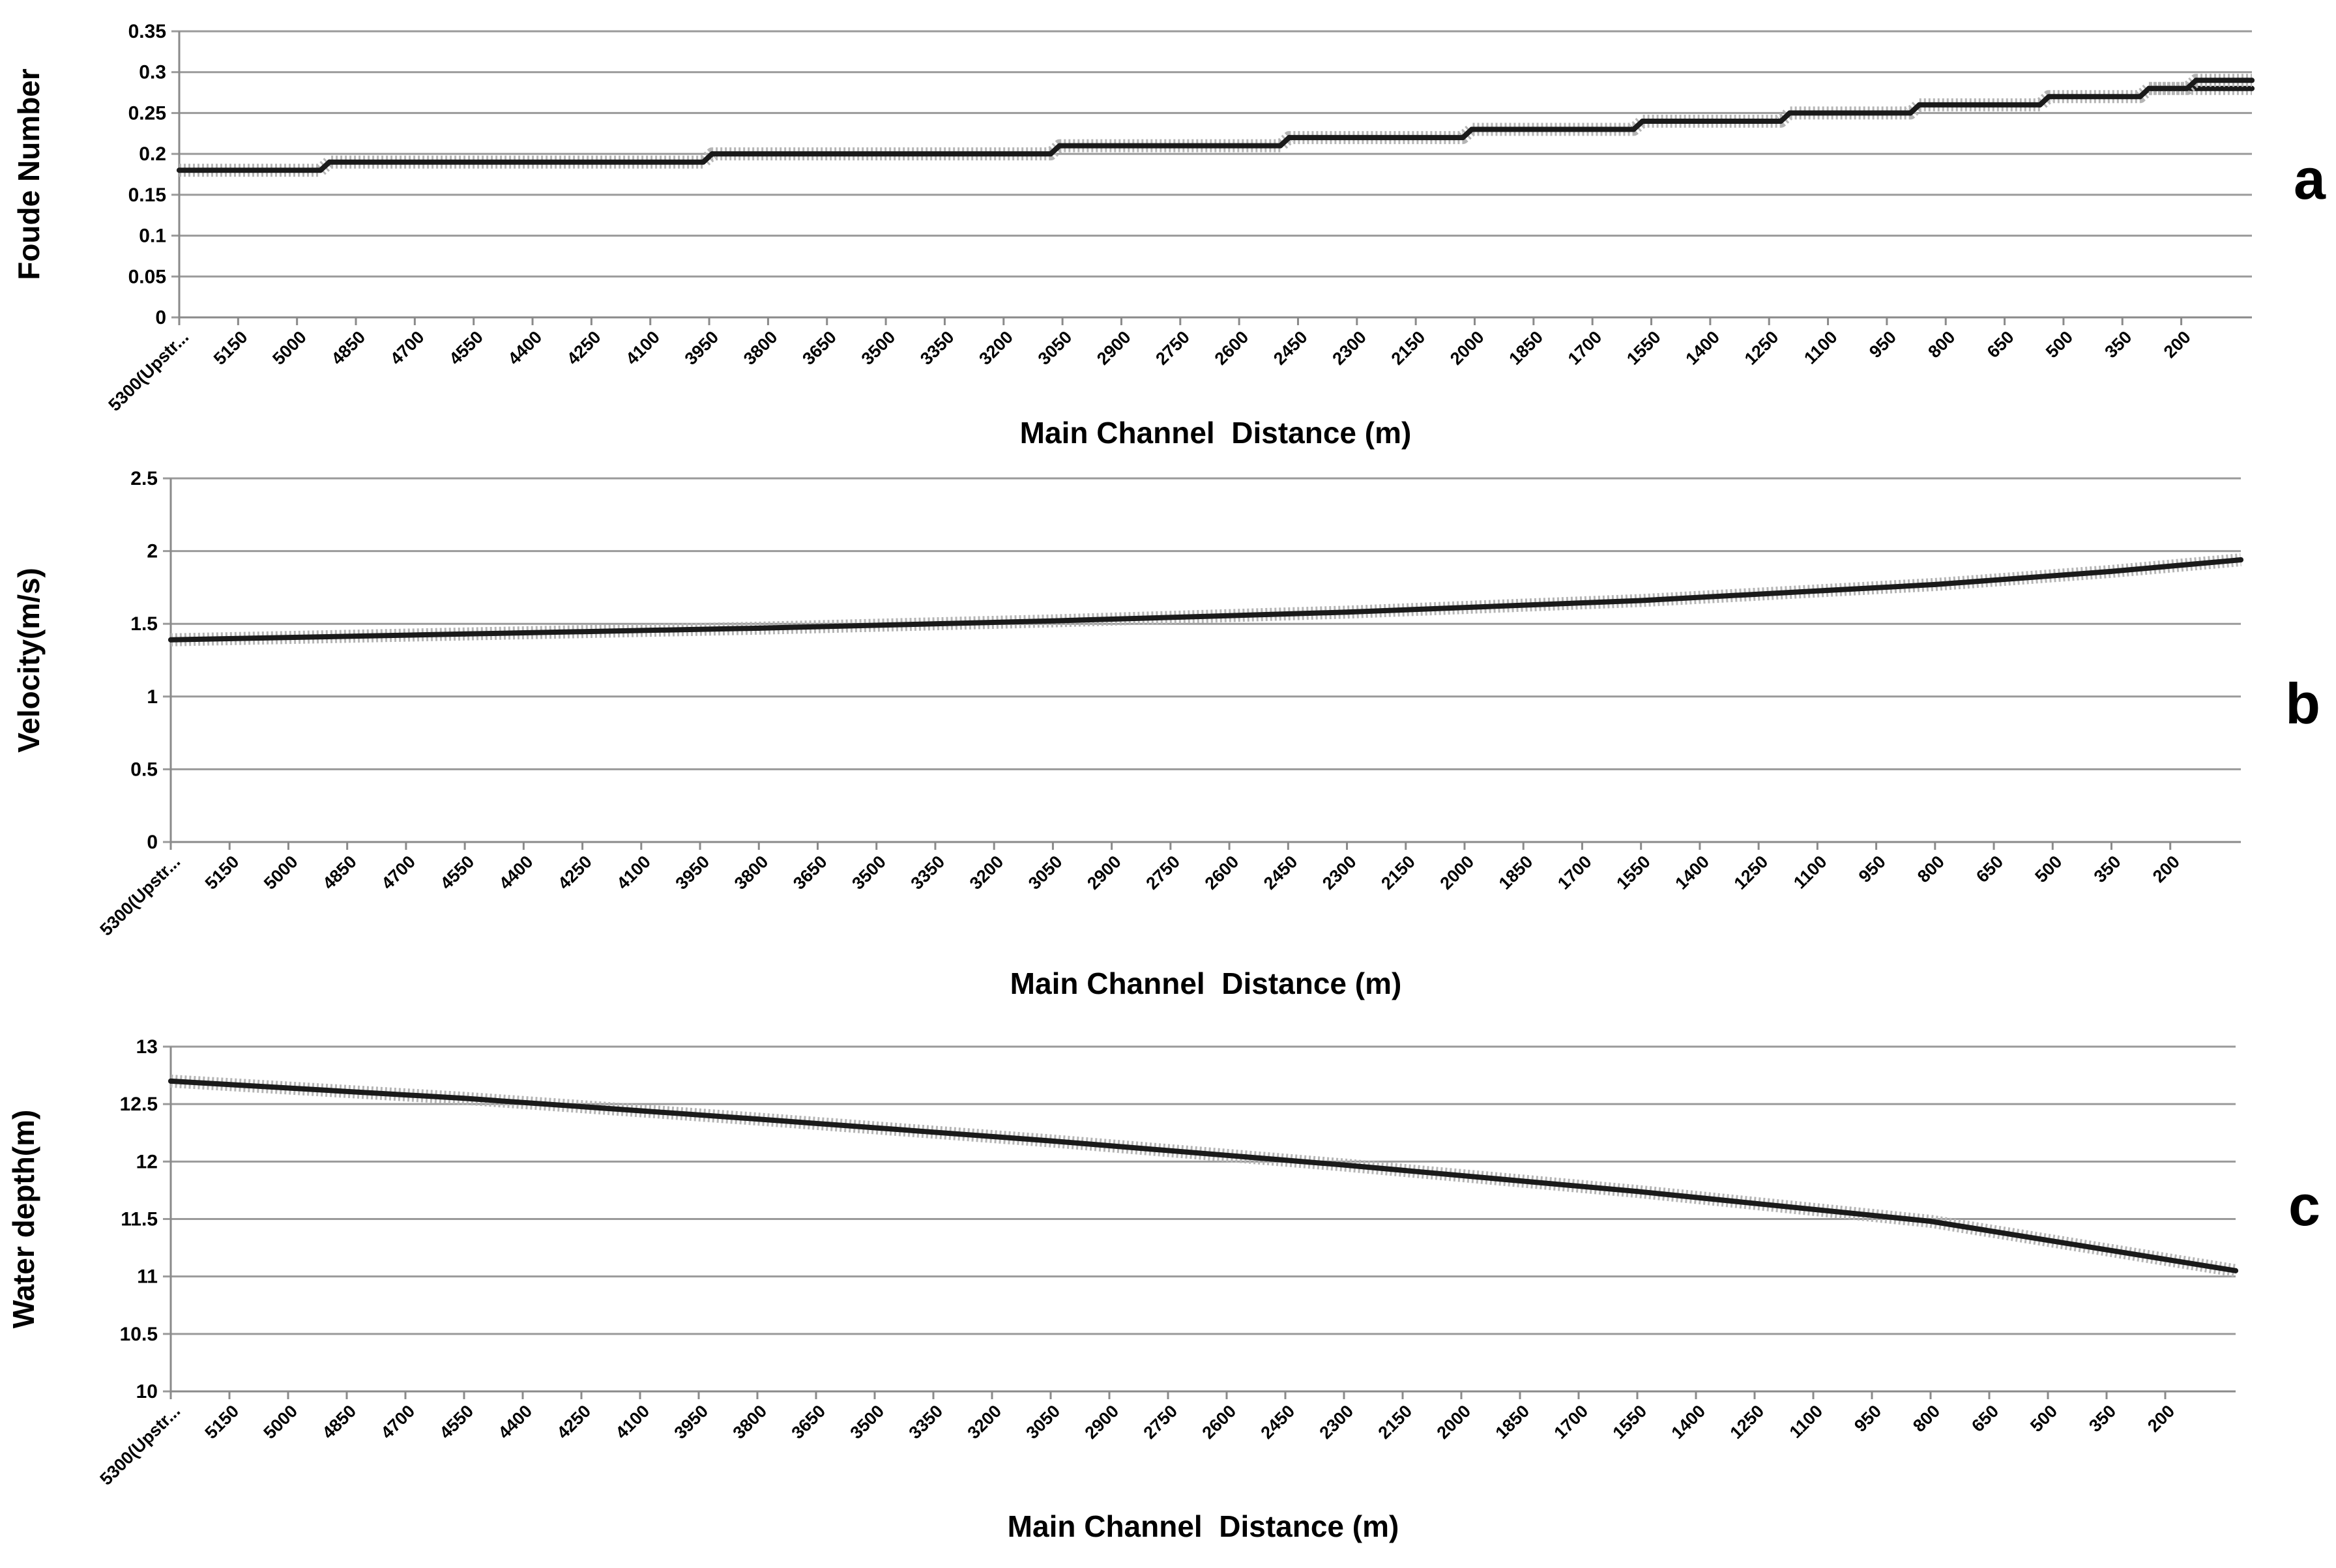 The image size is (2336, 1568). I want to click on x-tick-label: 3200, so click(987, 872).